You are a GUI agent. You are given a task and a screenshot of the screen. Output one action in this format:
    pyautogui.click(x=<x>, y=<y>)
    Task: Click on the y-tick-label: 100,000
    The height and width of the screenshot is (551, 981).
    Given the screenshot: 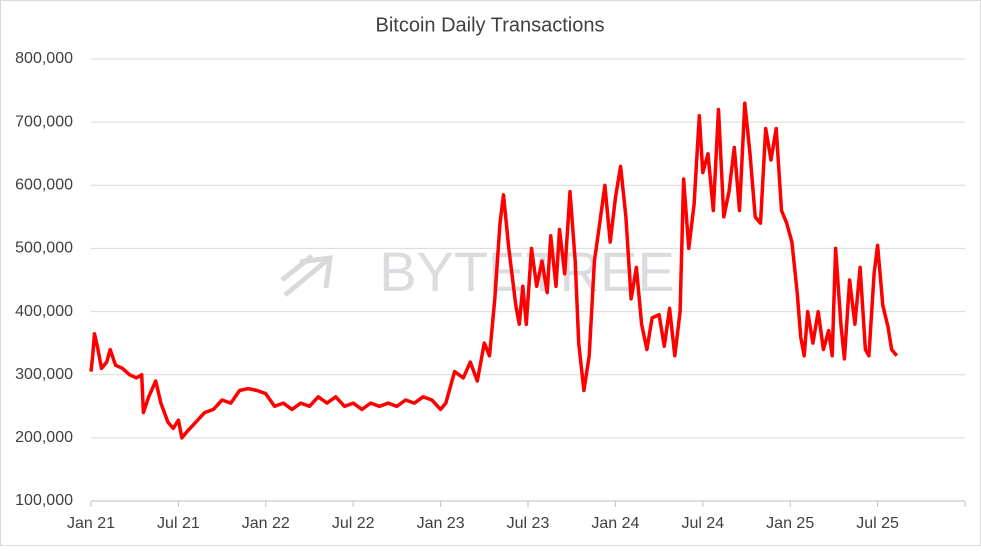 What is the action you would take?
    pyautogui.click(x=44, y=500)
    